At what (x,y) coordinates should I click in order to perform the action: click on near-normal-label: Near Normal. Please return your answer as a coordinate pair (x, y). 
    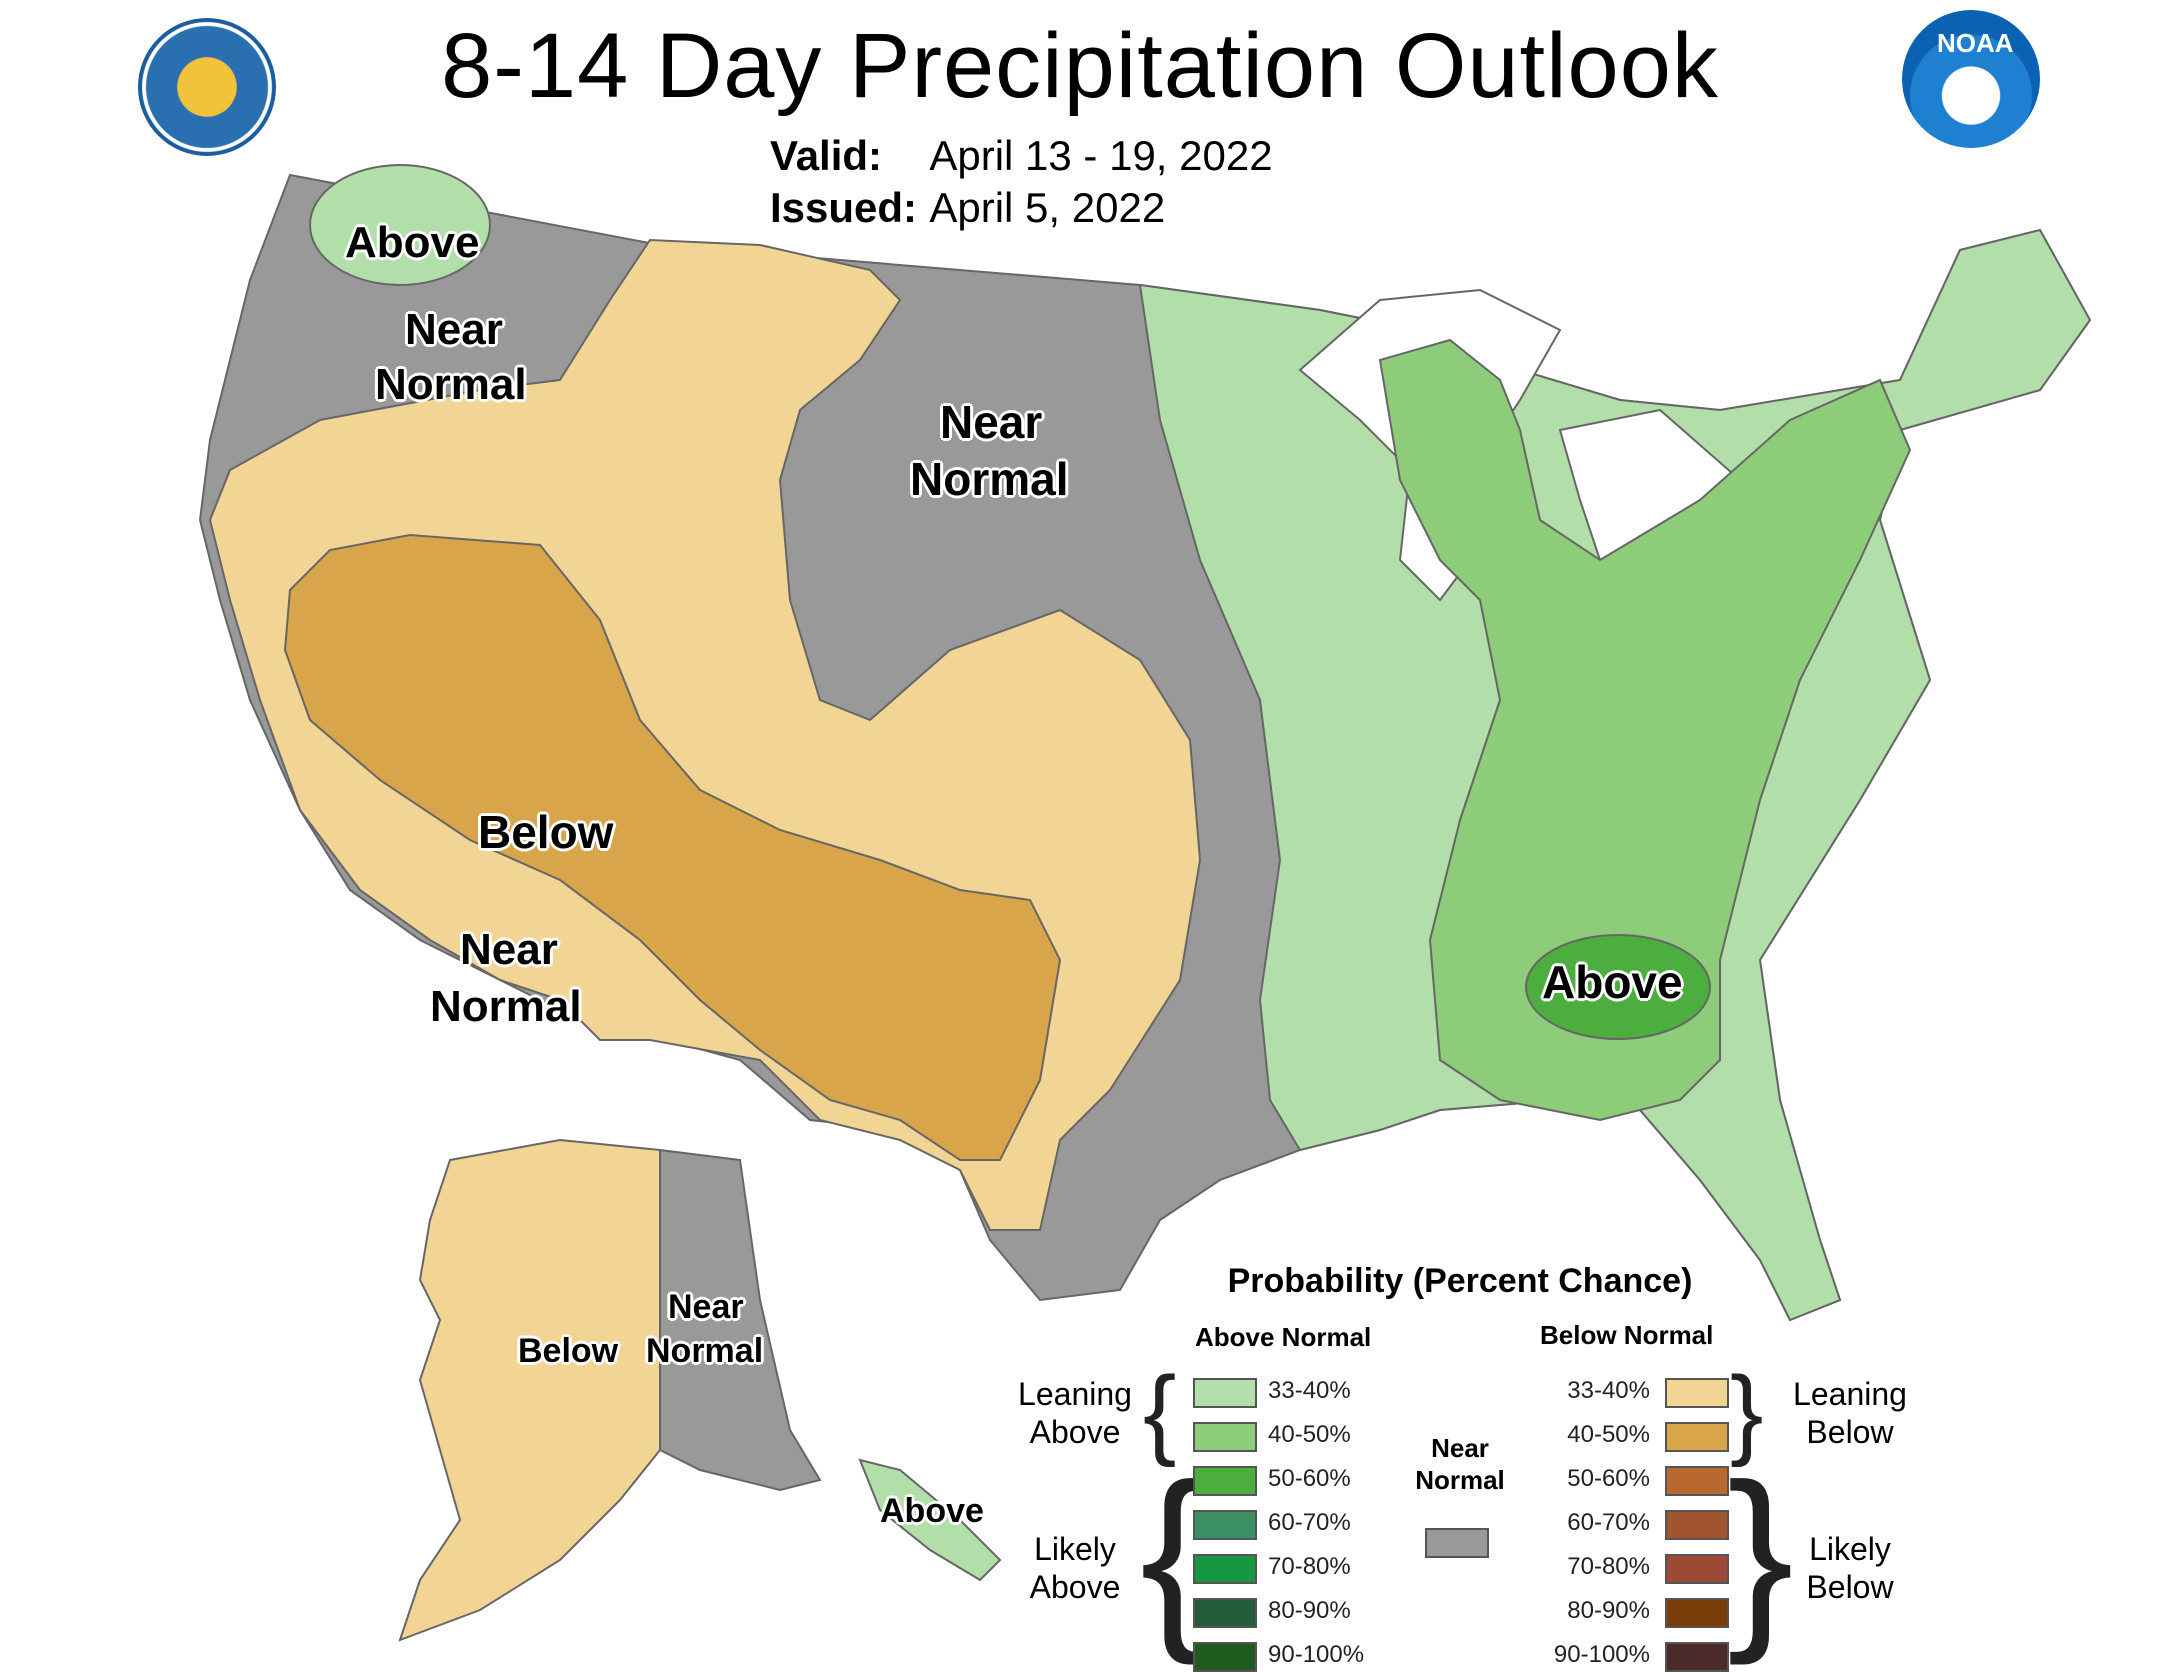
    Looking at the image, I should click on (1460, 1464).